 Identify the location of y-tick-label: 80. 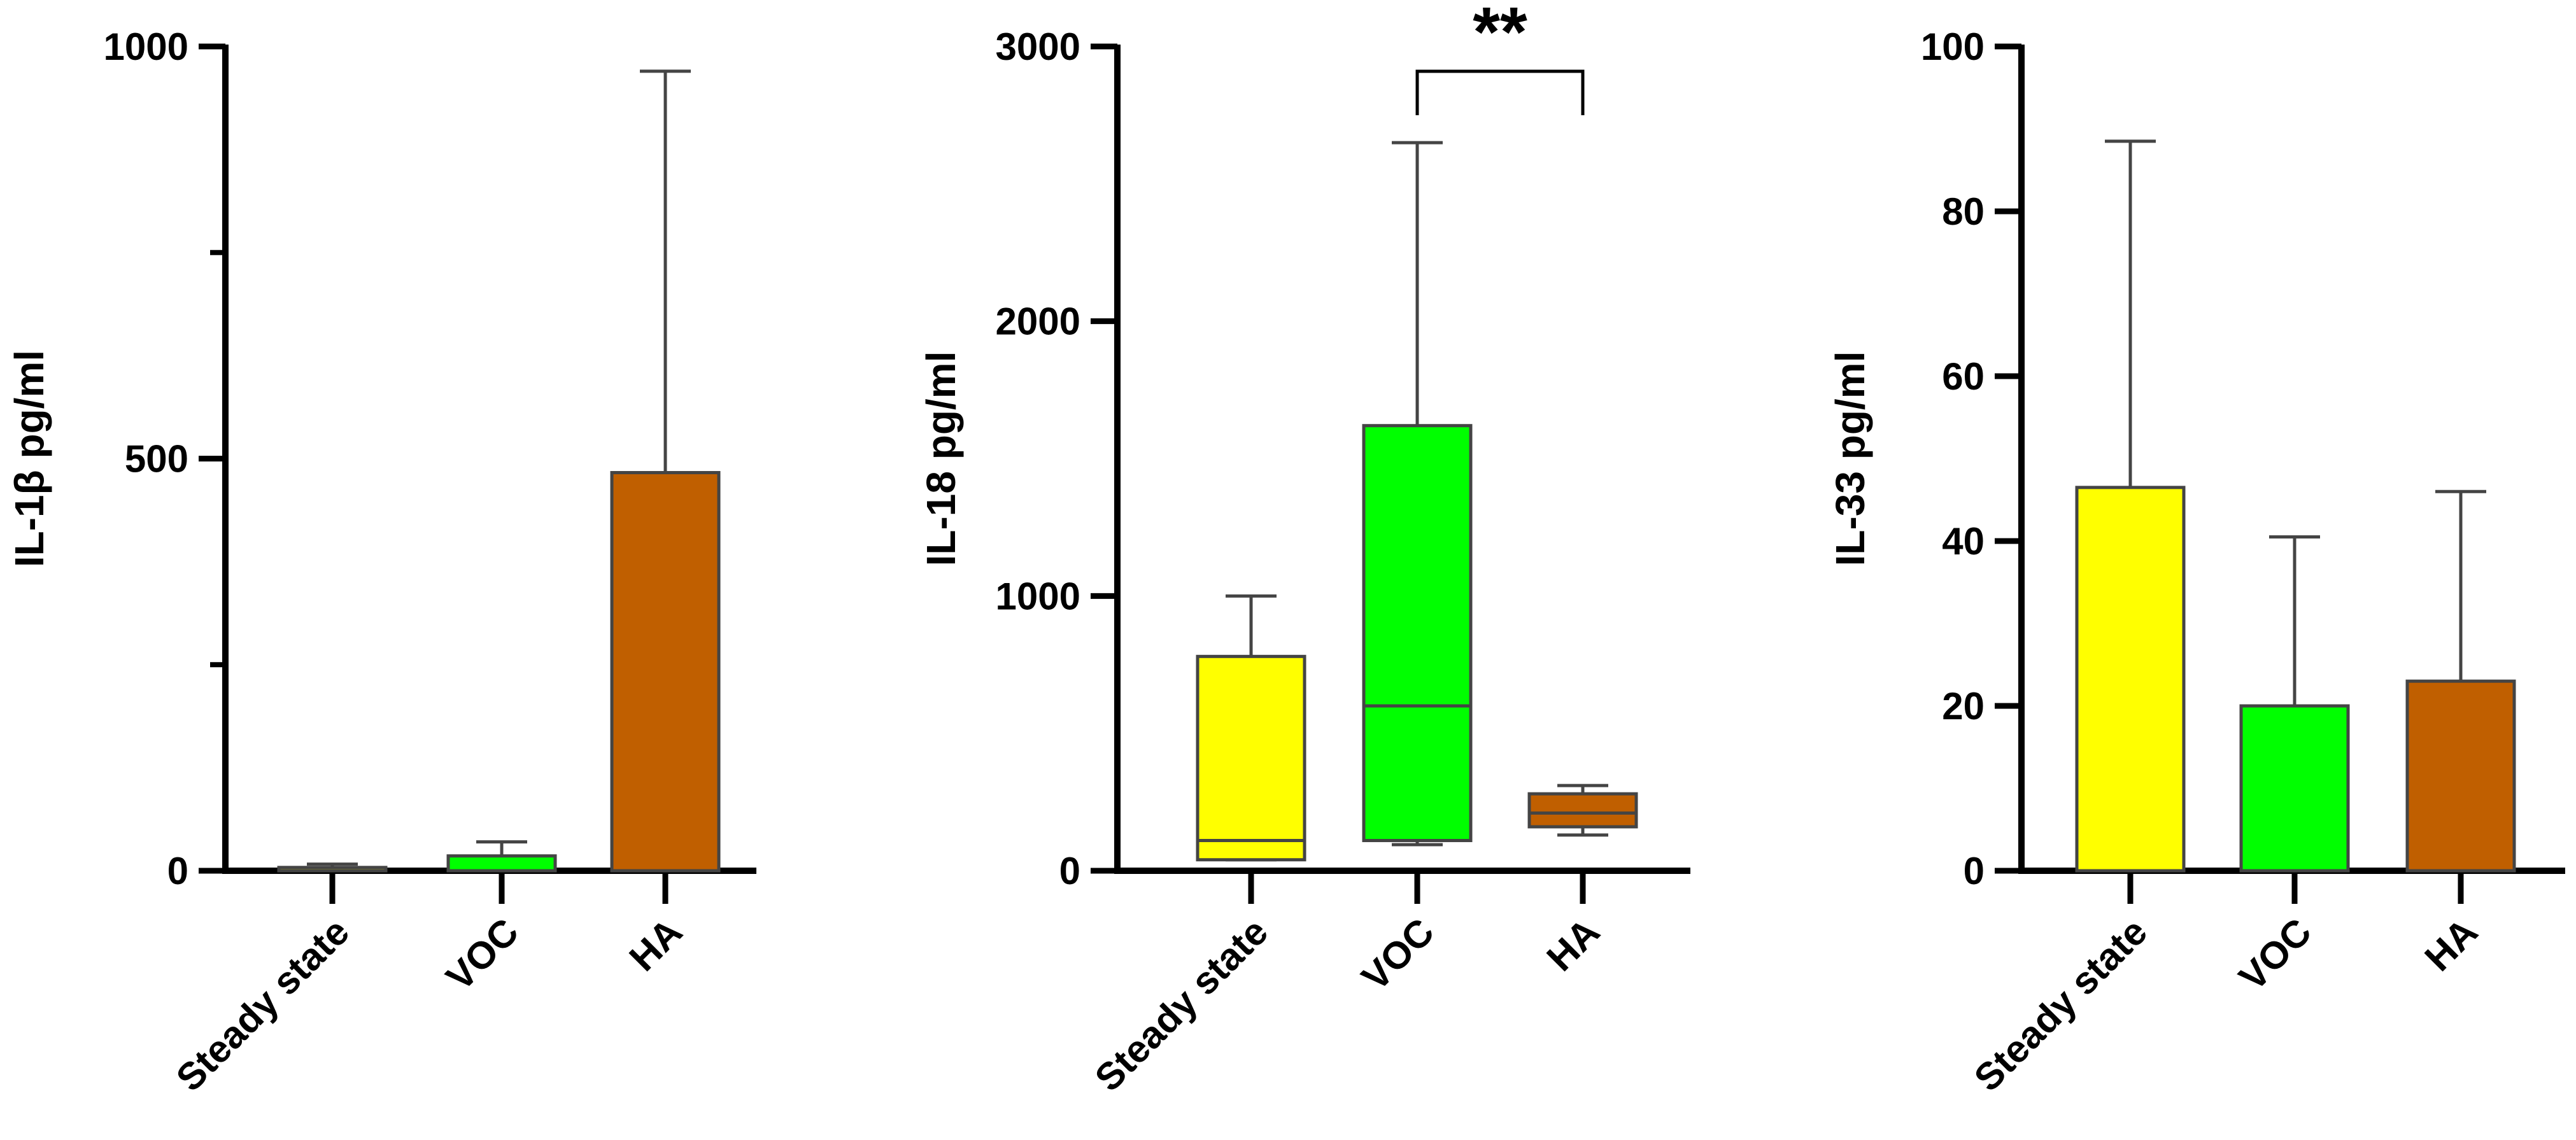
(1963, 212).